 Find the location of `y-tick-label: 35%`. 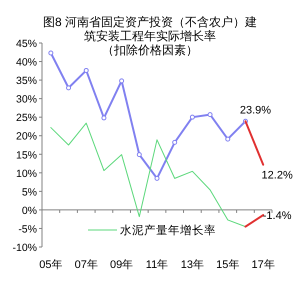

y-tick-label: 35% is located at coordinates (26, 81).